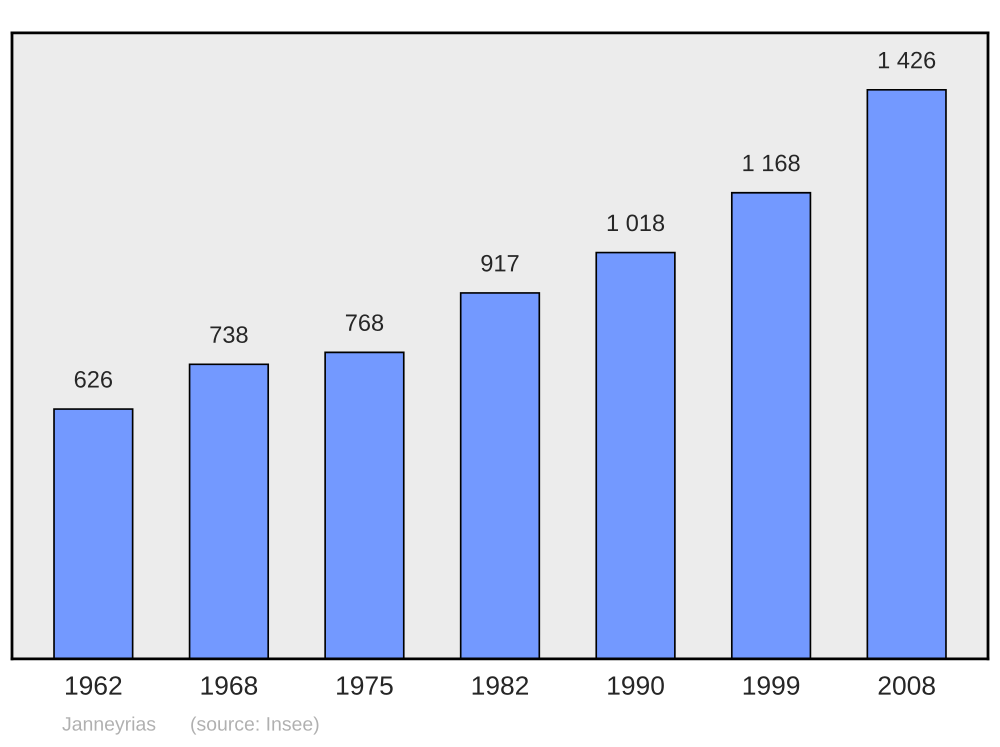  Describe the element at coordinates (93, 379) in the screenshot. I see `data-label: 626` at that location.